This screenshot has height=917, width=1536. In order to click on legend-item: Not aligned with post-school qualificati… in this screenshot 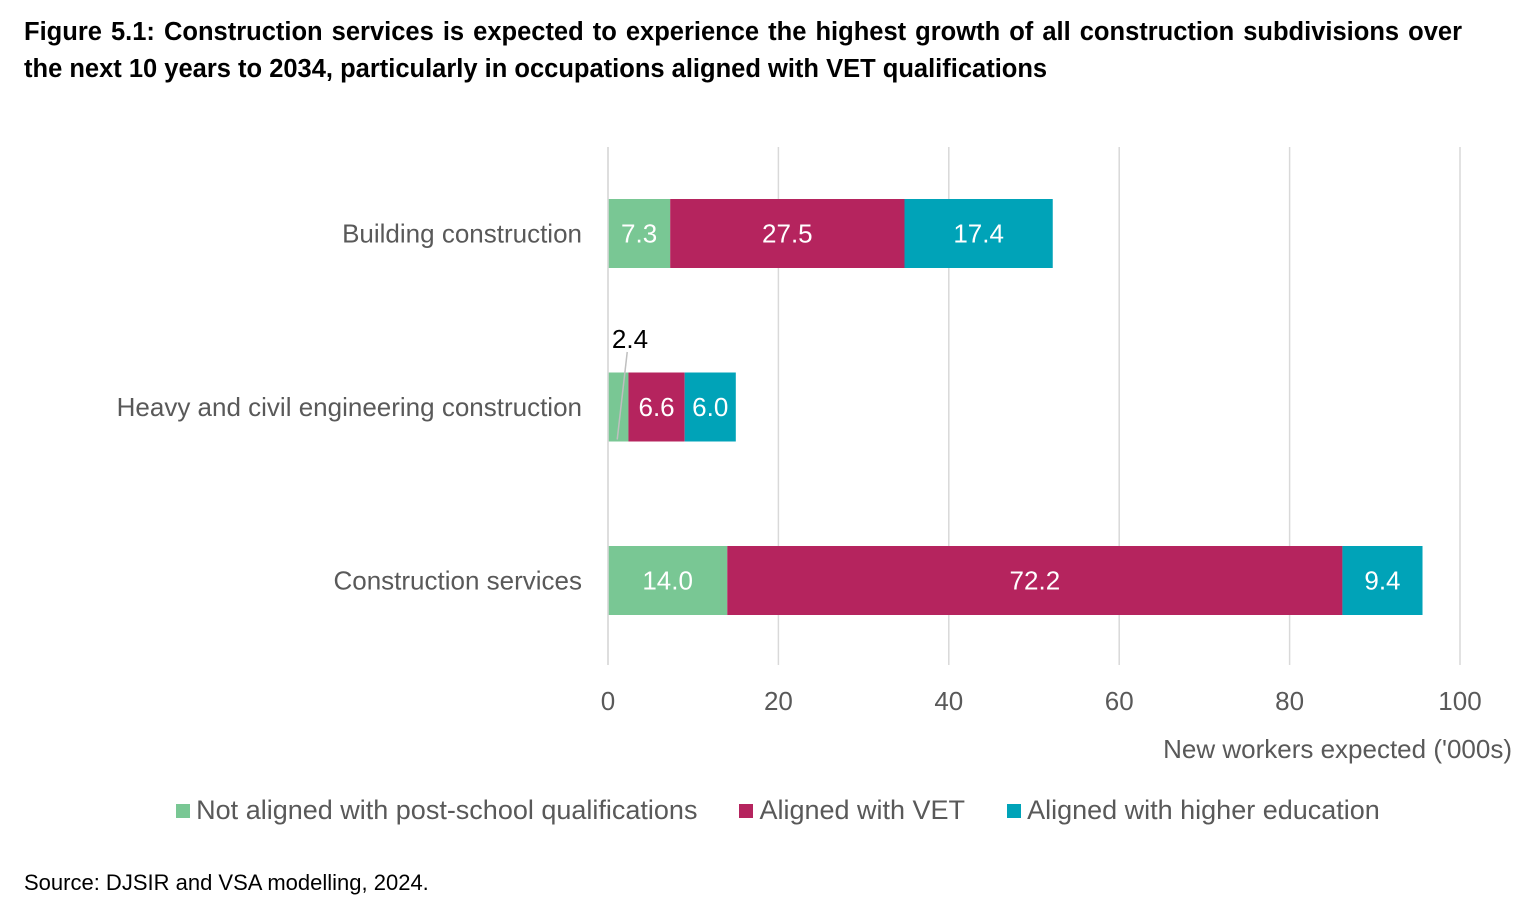, I will do `click(436, 810)`.